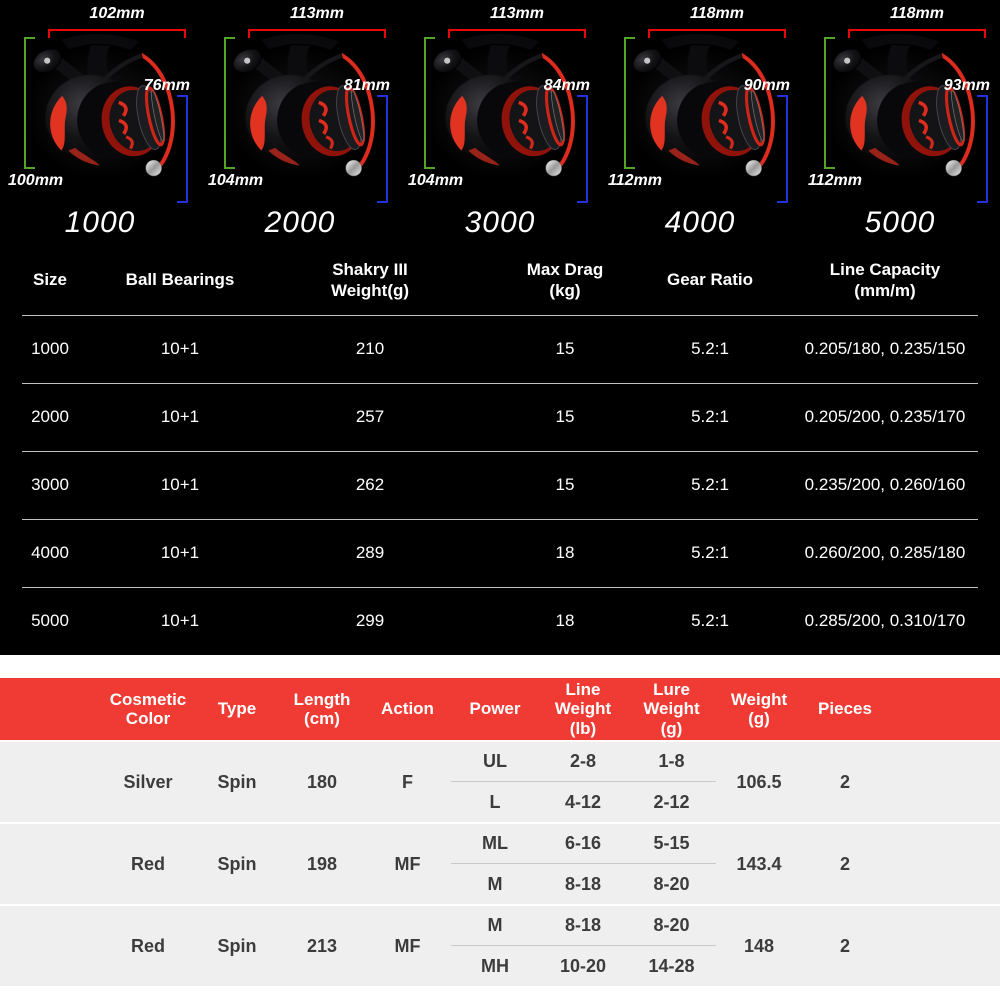 The width and height of the screenshot is (1000, 1000). I want to click on col-header-line-capacity: Line Capacity (mm/m), so click(885, 279).